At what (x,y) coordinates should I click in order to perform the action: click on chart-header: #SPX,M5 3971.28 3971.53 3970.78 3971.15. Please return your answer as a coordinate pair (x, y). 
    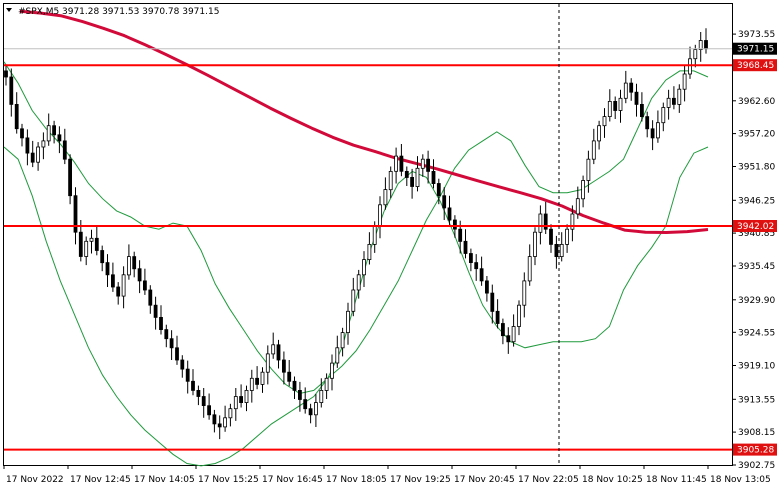
    Looking at the image, I should click on (112, 12).